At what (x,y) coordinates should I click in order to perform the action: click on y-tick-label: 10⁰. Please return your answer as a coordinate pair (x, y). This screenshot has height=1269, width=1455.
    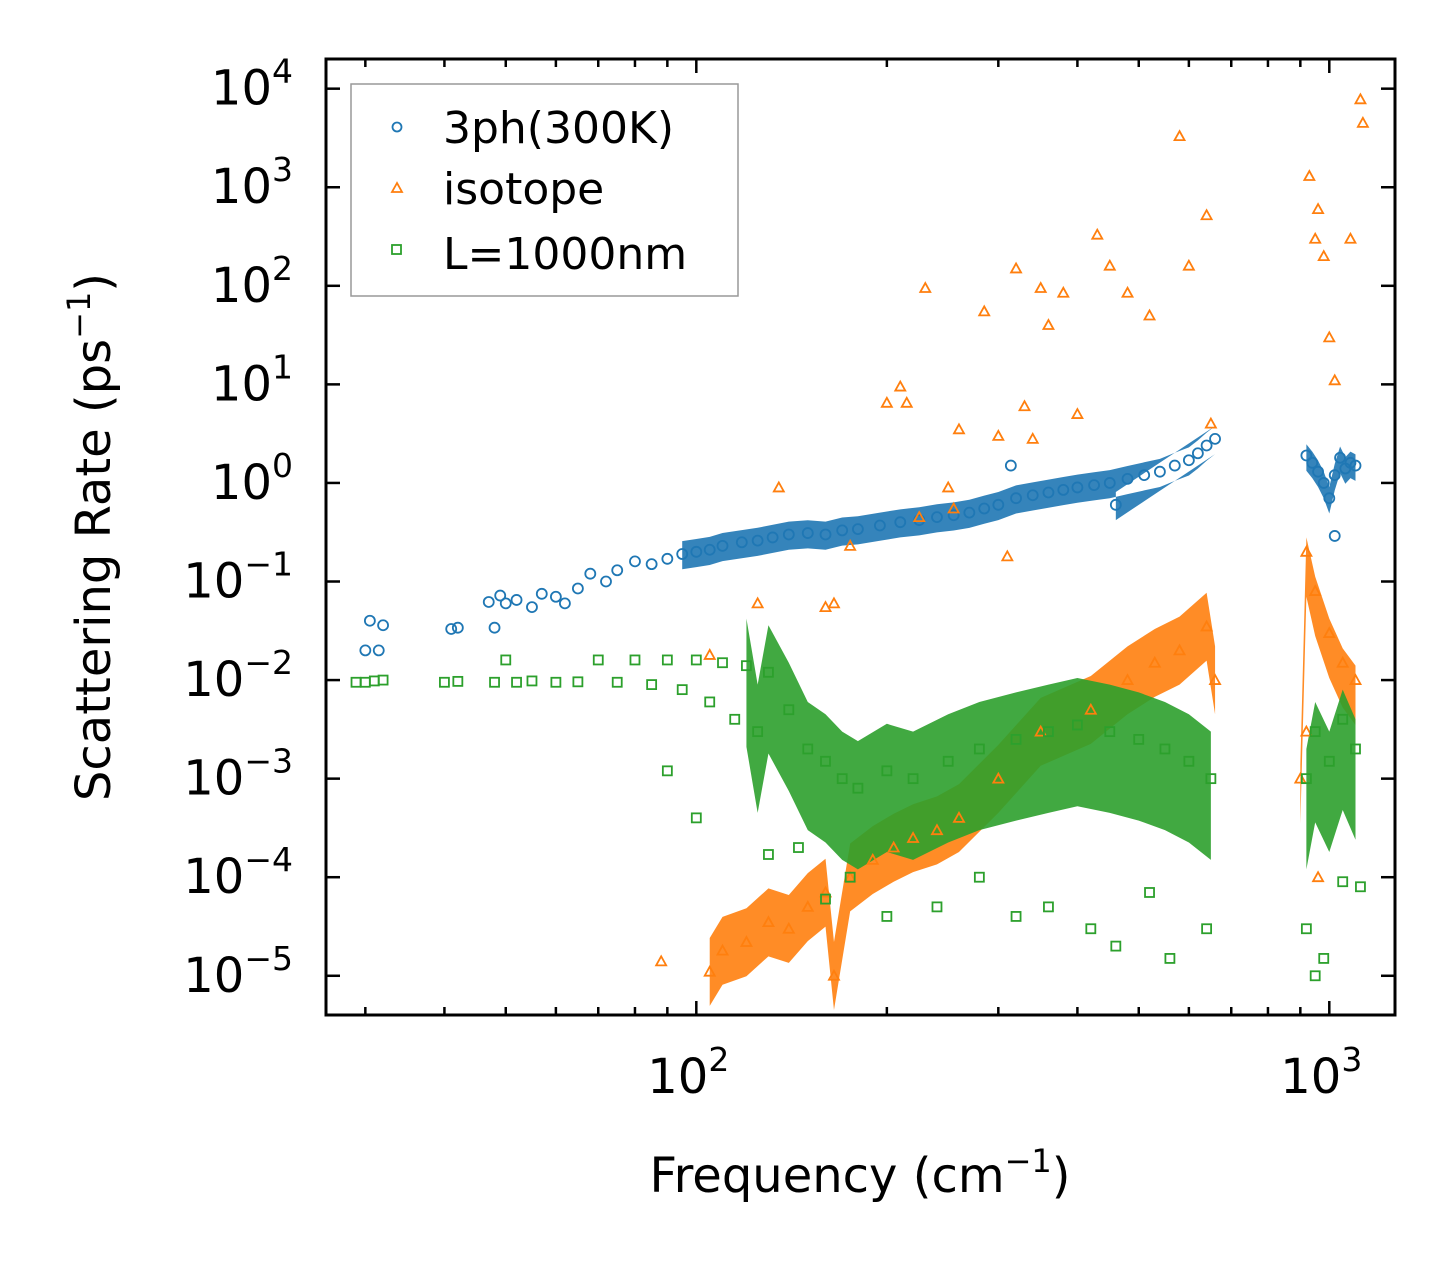
    Looking at the image, I should click on (252, 478).